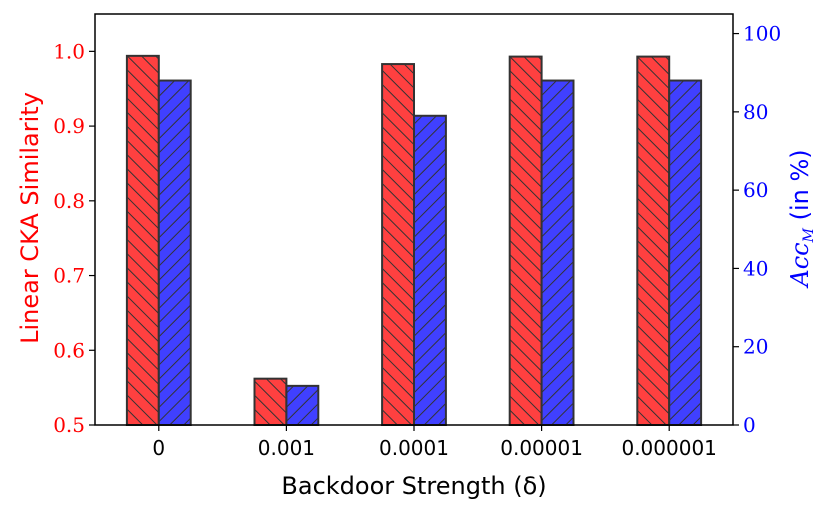  What do you see at coordinates (286, 448) in the screenshot?
I see `x-tick-label: 0.001` at bounding box center [286, 448].